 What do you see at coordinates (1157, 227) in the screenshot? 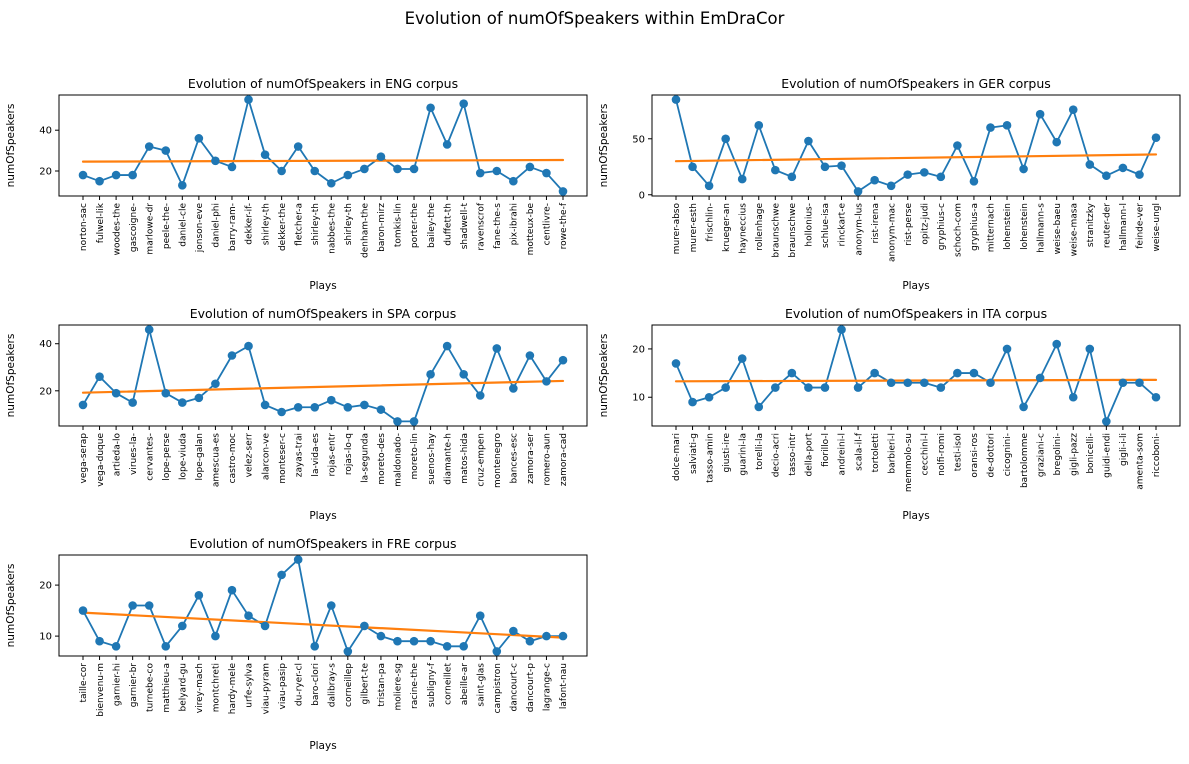
I see `x-tick-label: weise-ungl` at bounding box center [1157, 227].